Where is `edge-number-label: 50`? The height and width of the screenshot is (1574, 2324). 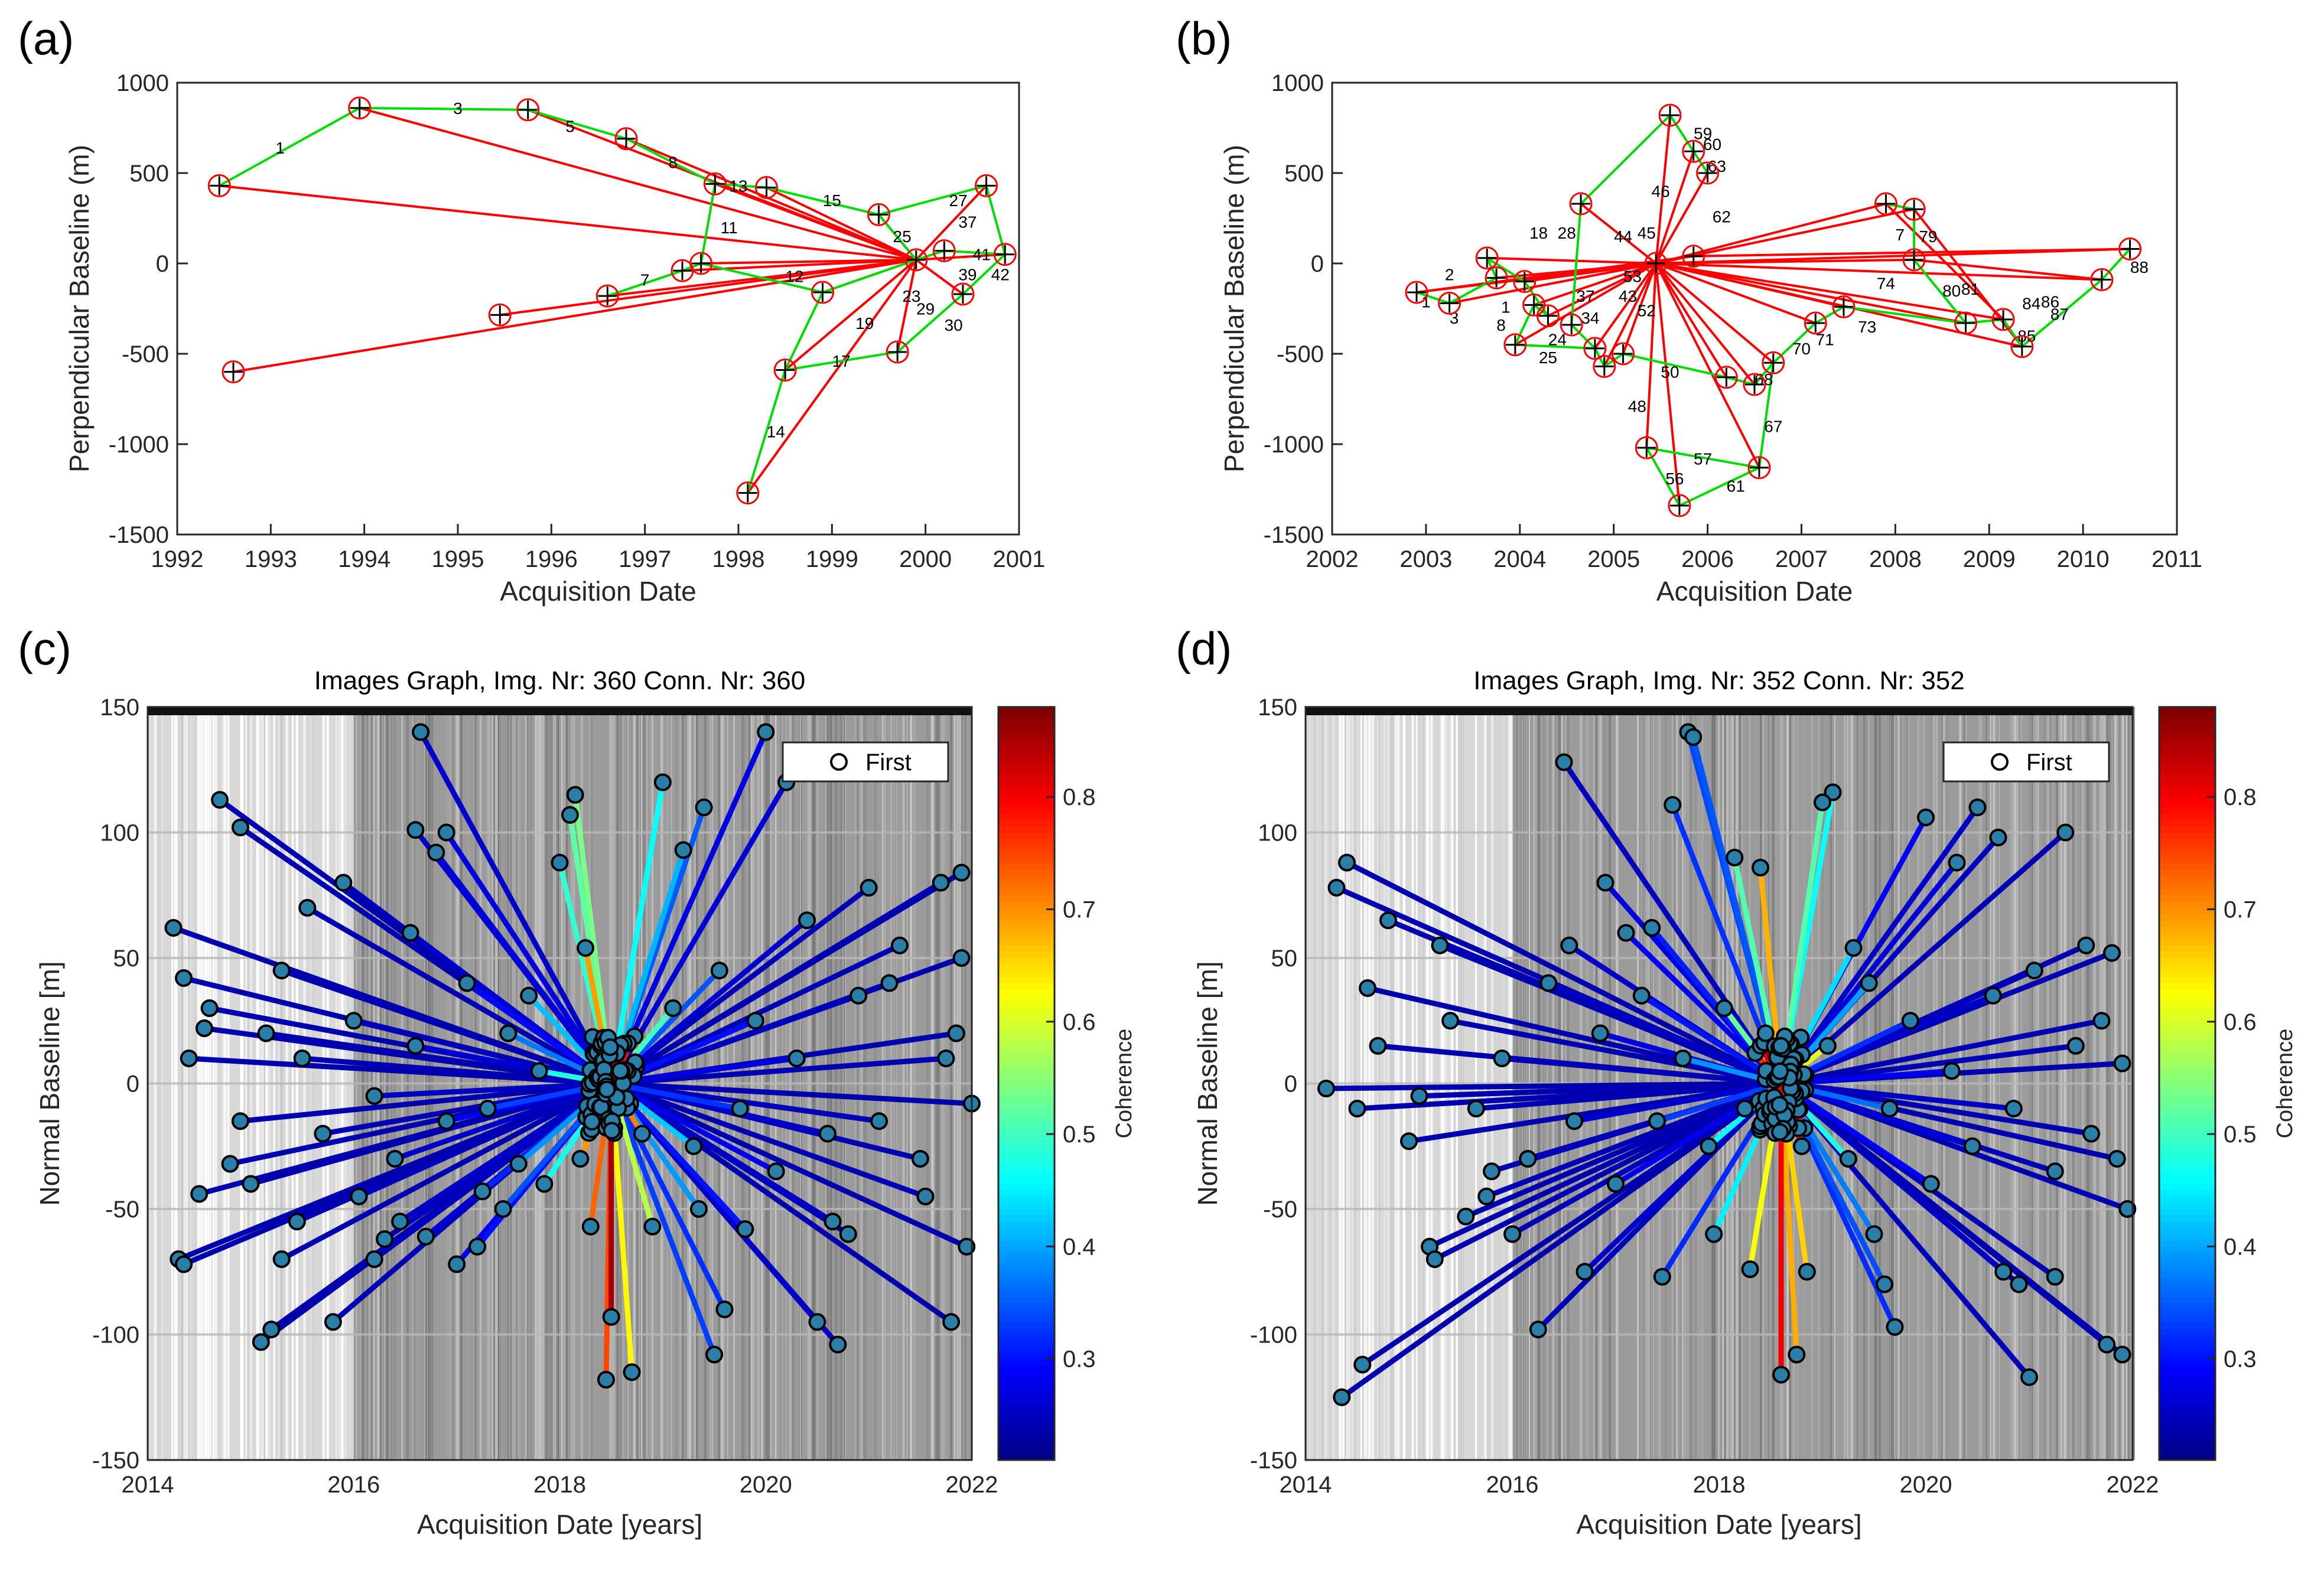
edge-number-label: 50 is located at coordinates (1670, 372).